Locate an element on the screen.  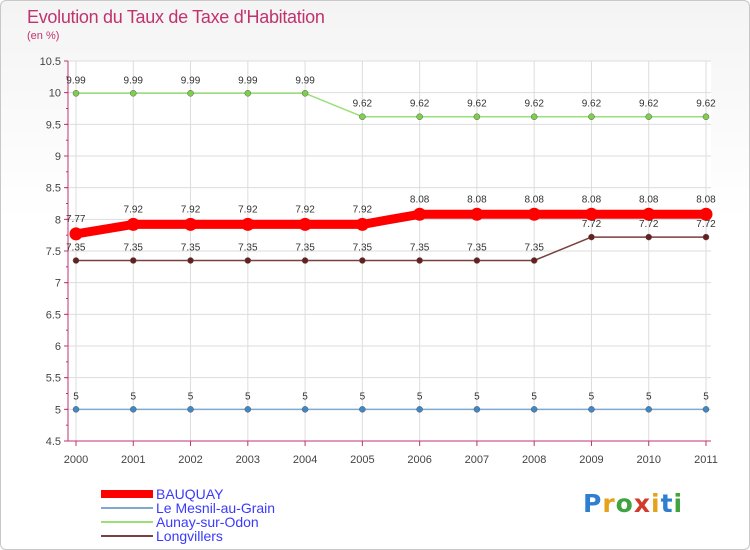
x-tick-label: 2011 is located at coordinates (706, 460).